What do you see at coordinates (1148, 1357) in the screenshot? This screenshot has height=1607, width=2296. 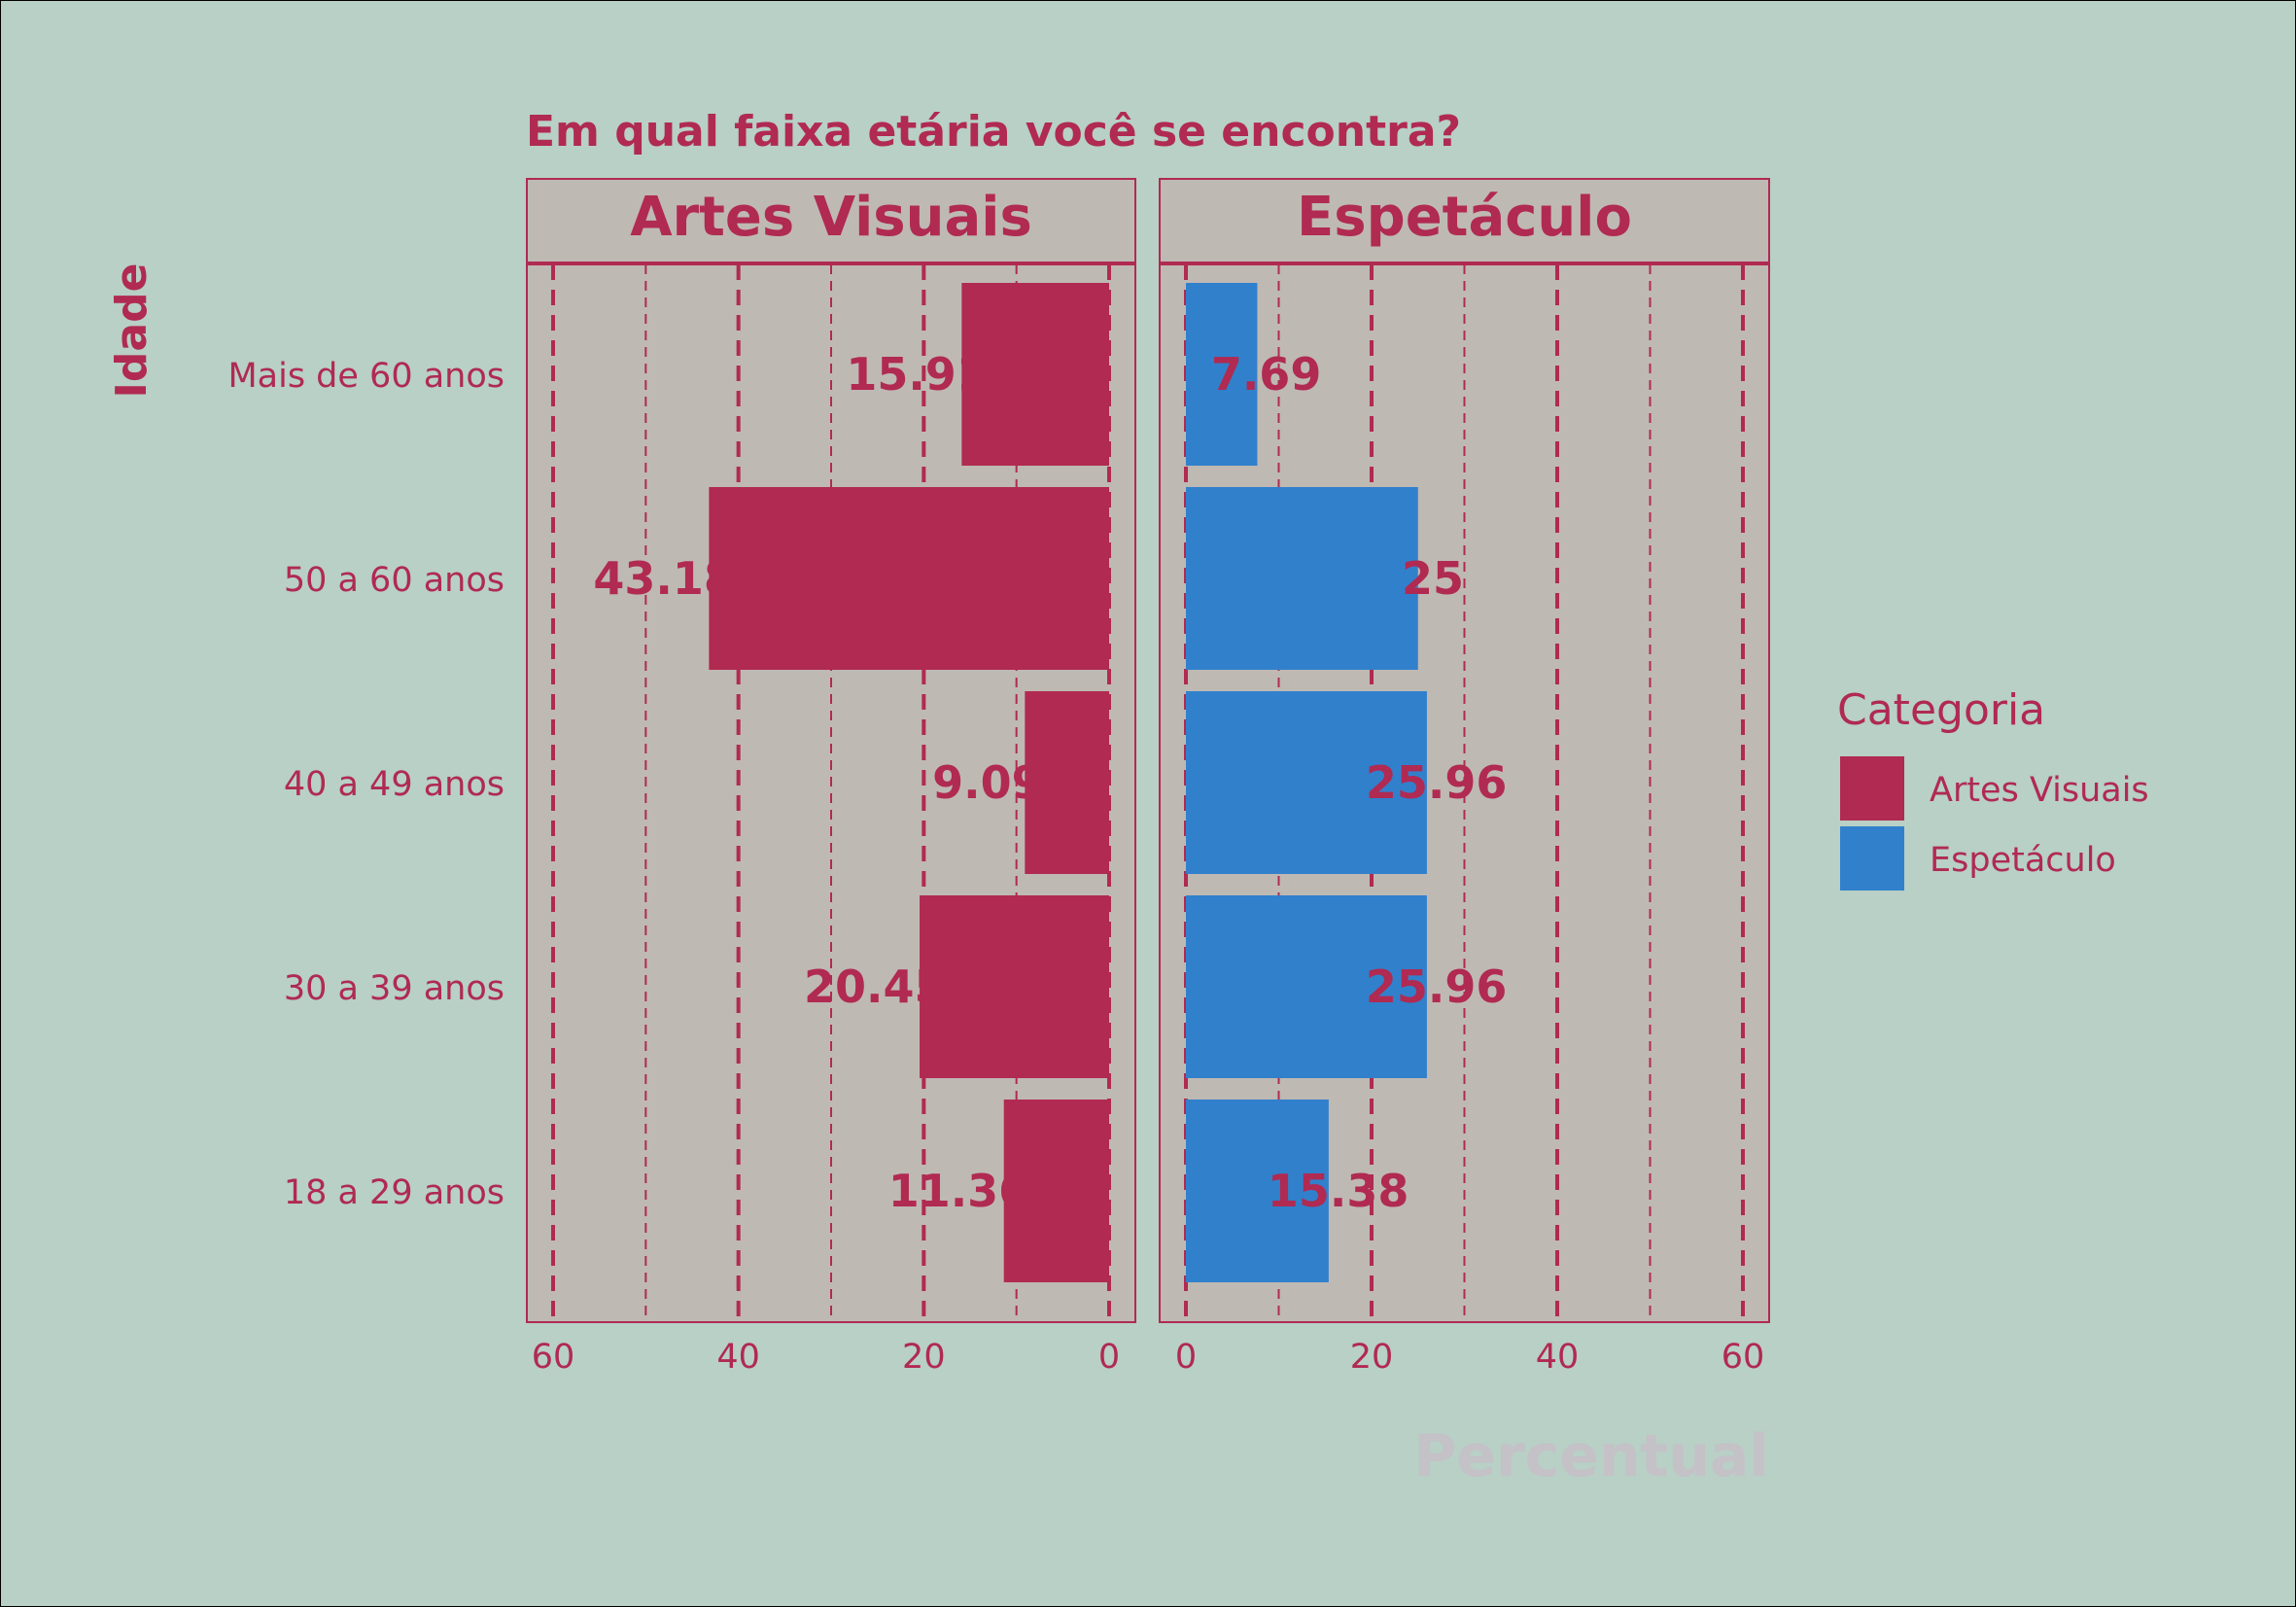 I see `x-axis-ticks: 60 40 20 0 0 20 40 60` at bounding box center [1148, 1357].